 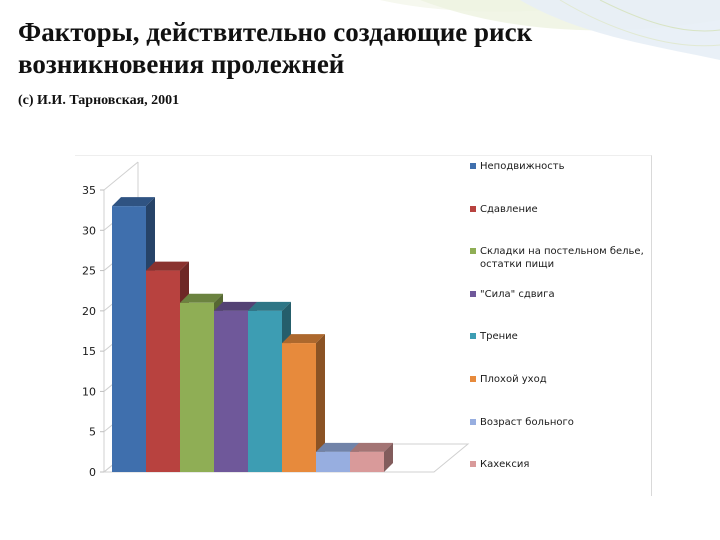 What do you see at coordinates (89, 230) in the screenshot?
I see `y-tick-label: 30` at bounding box center [89, 230].